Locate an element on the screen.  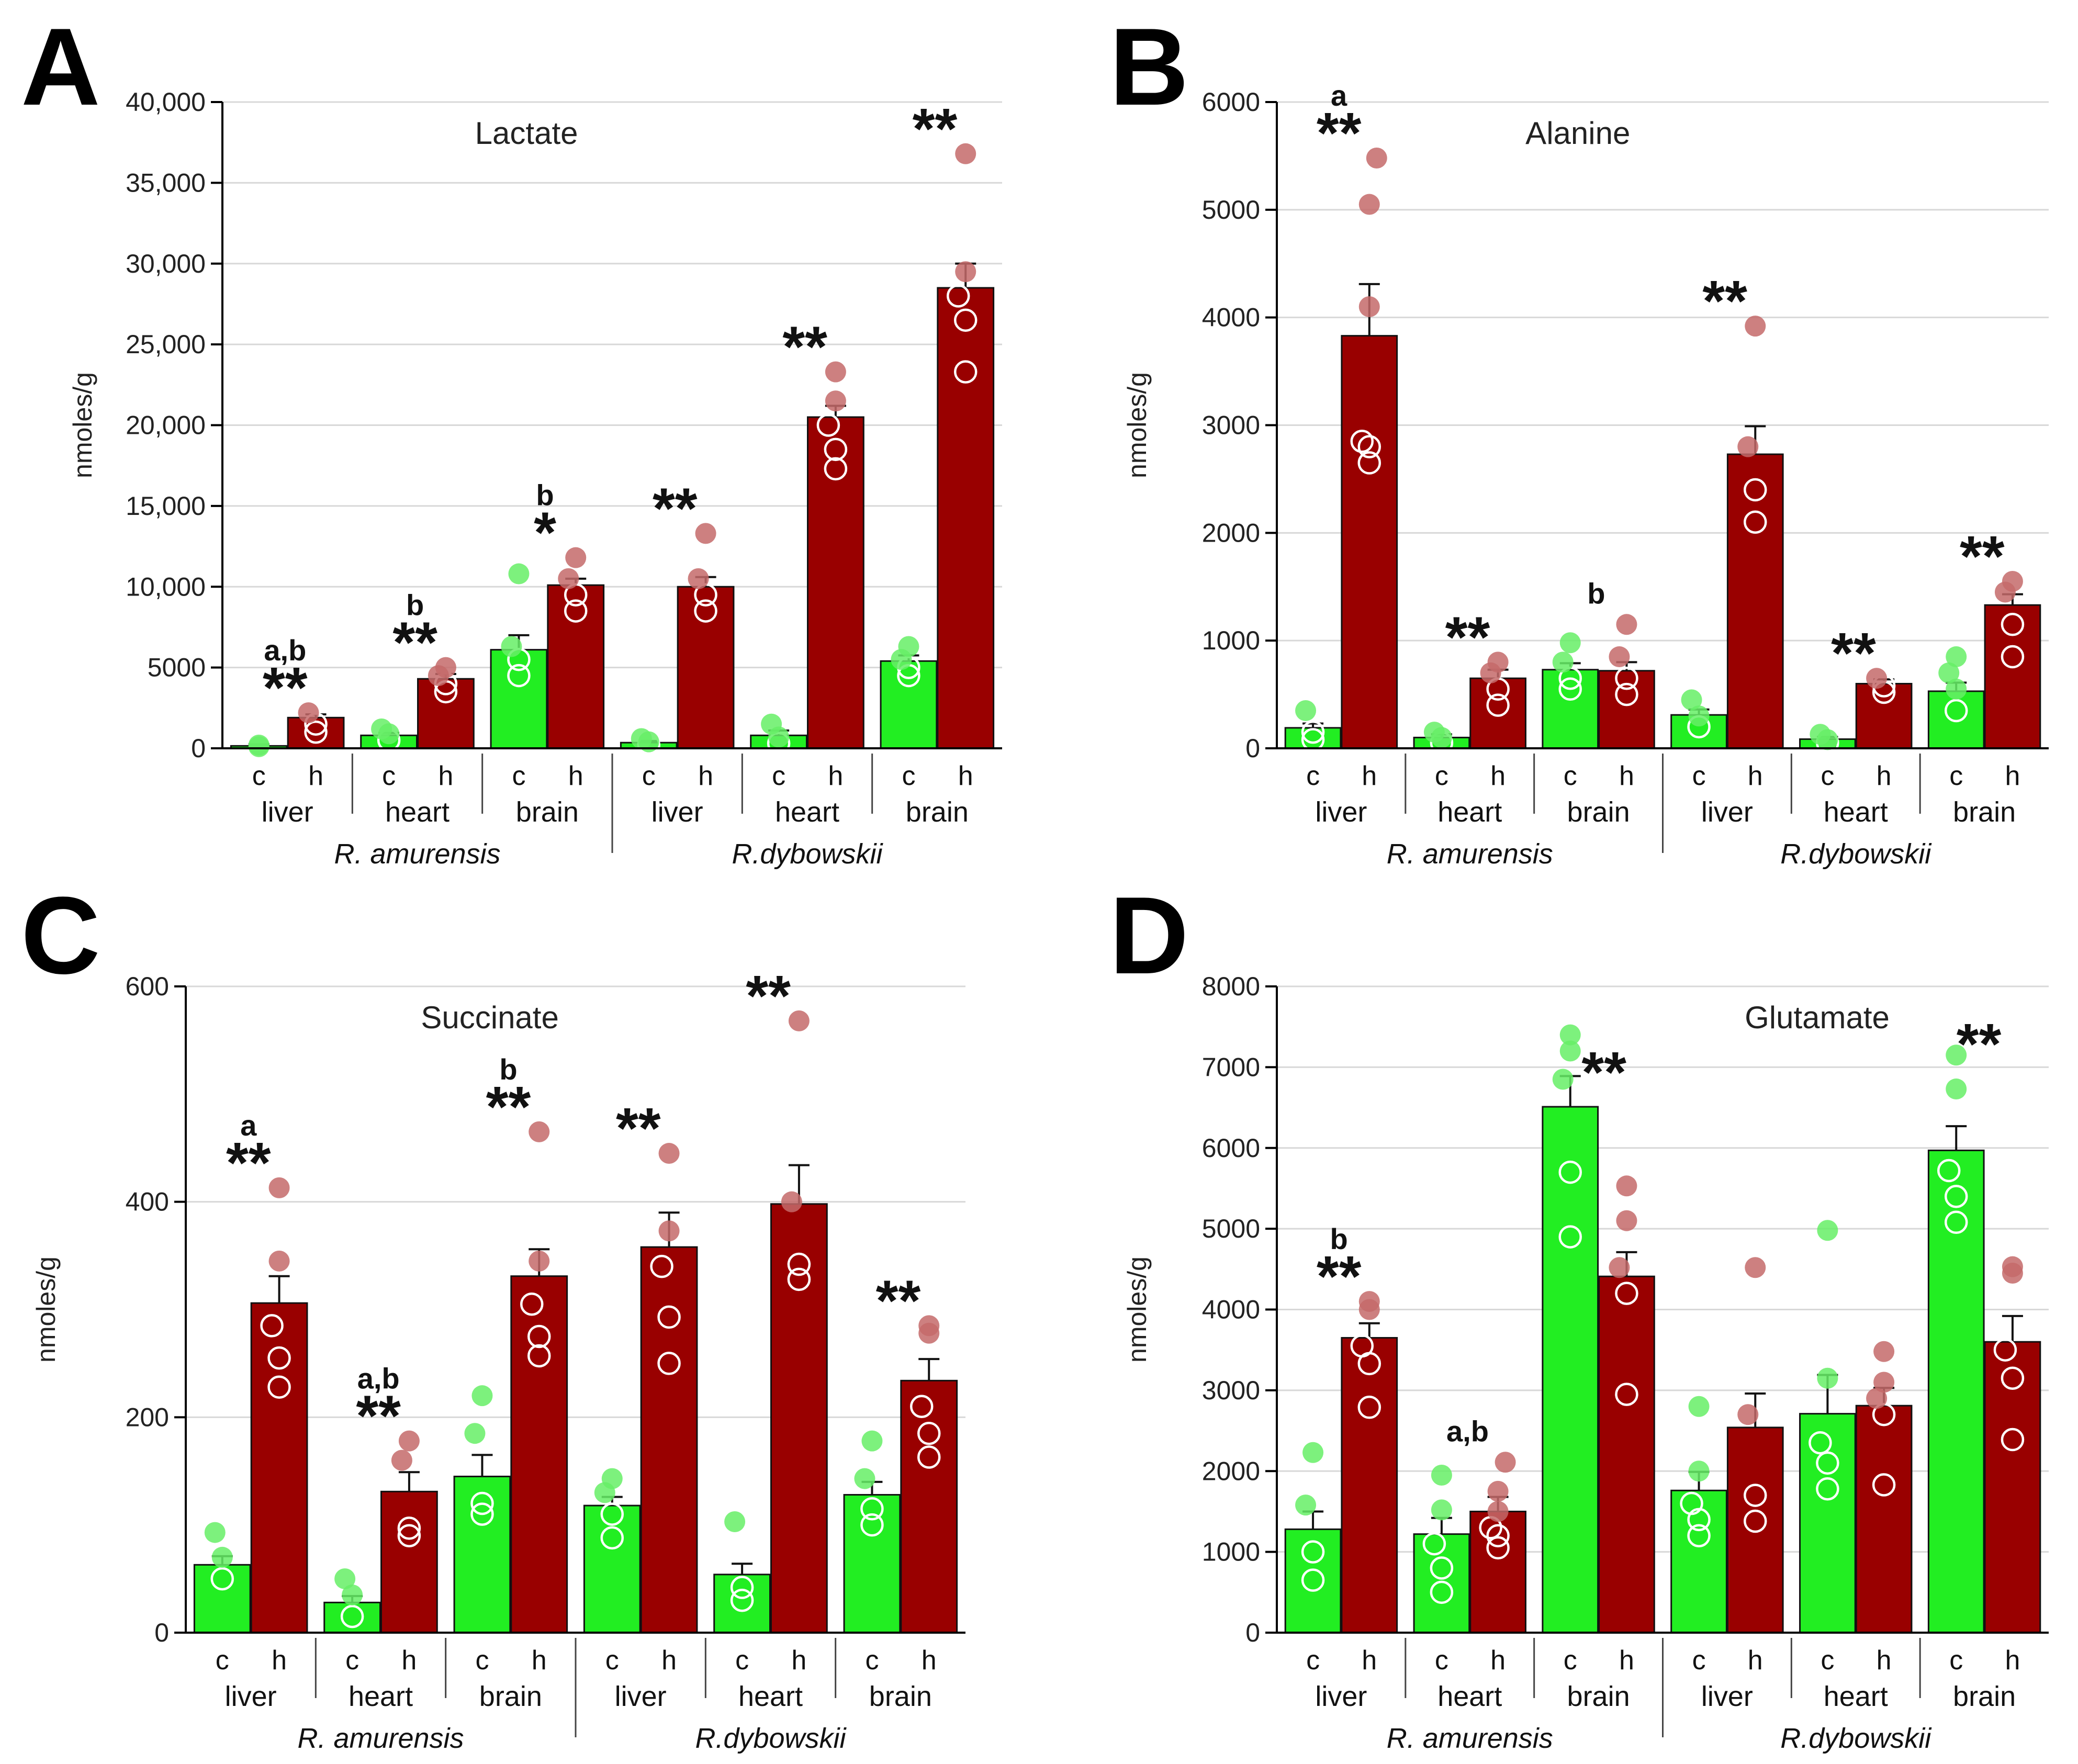
y-tick-label: 2000 is located at coordinates (1231, 532).